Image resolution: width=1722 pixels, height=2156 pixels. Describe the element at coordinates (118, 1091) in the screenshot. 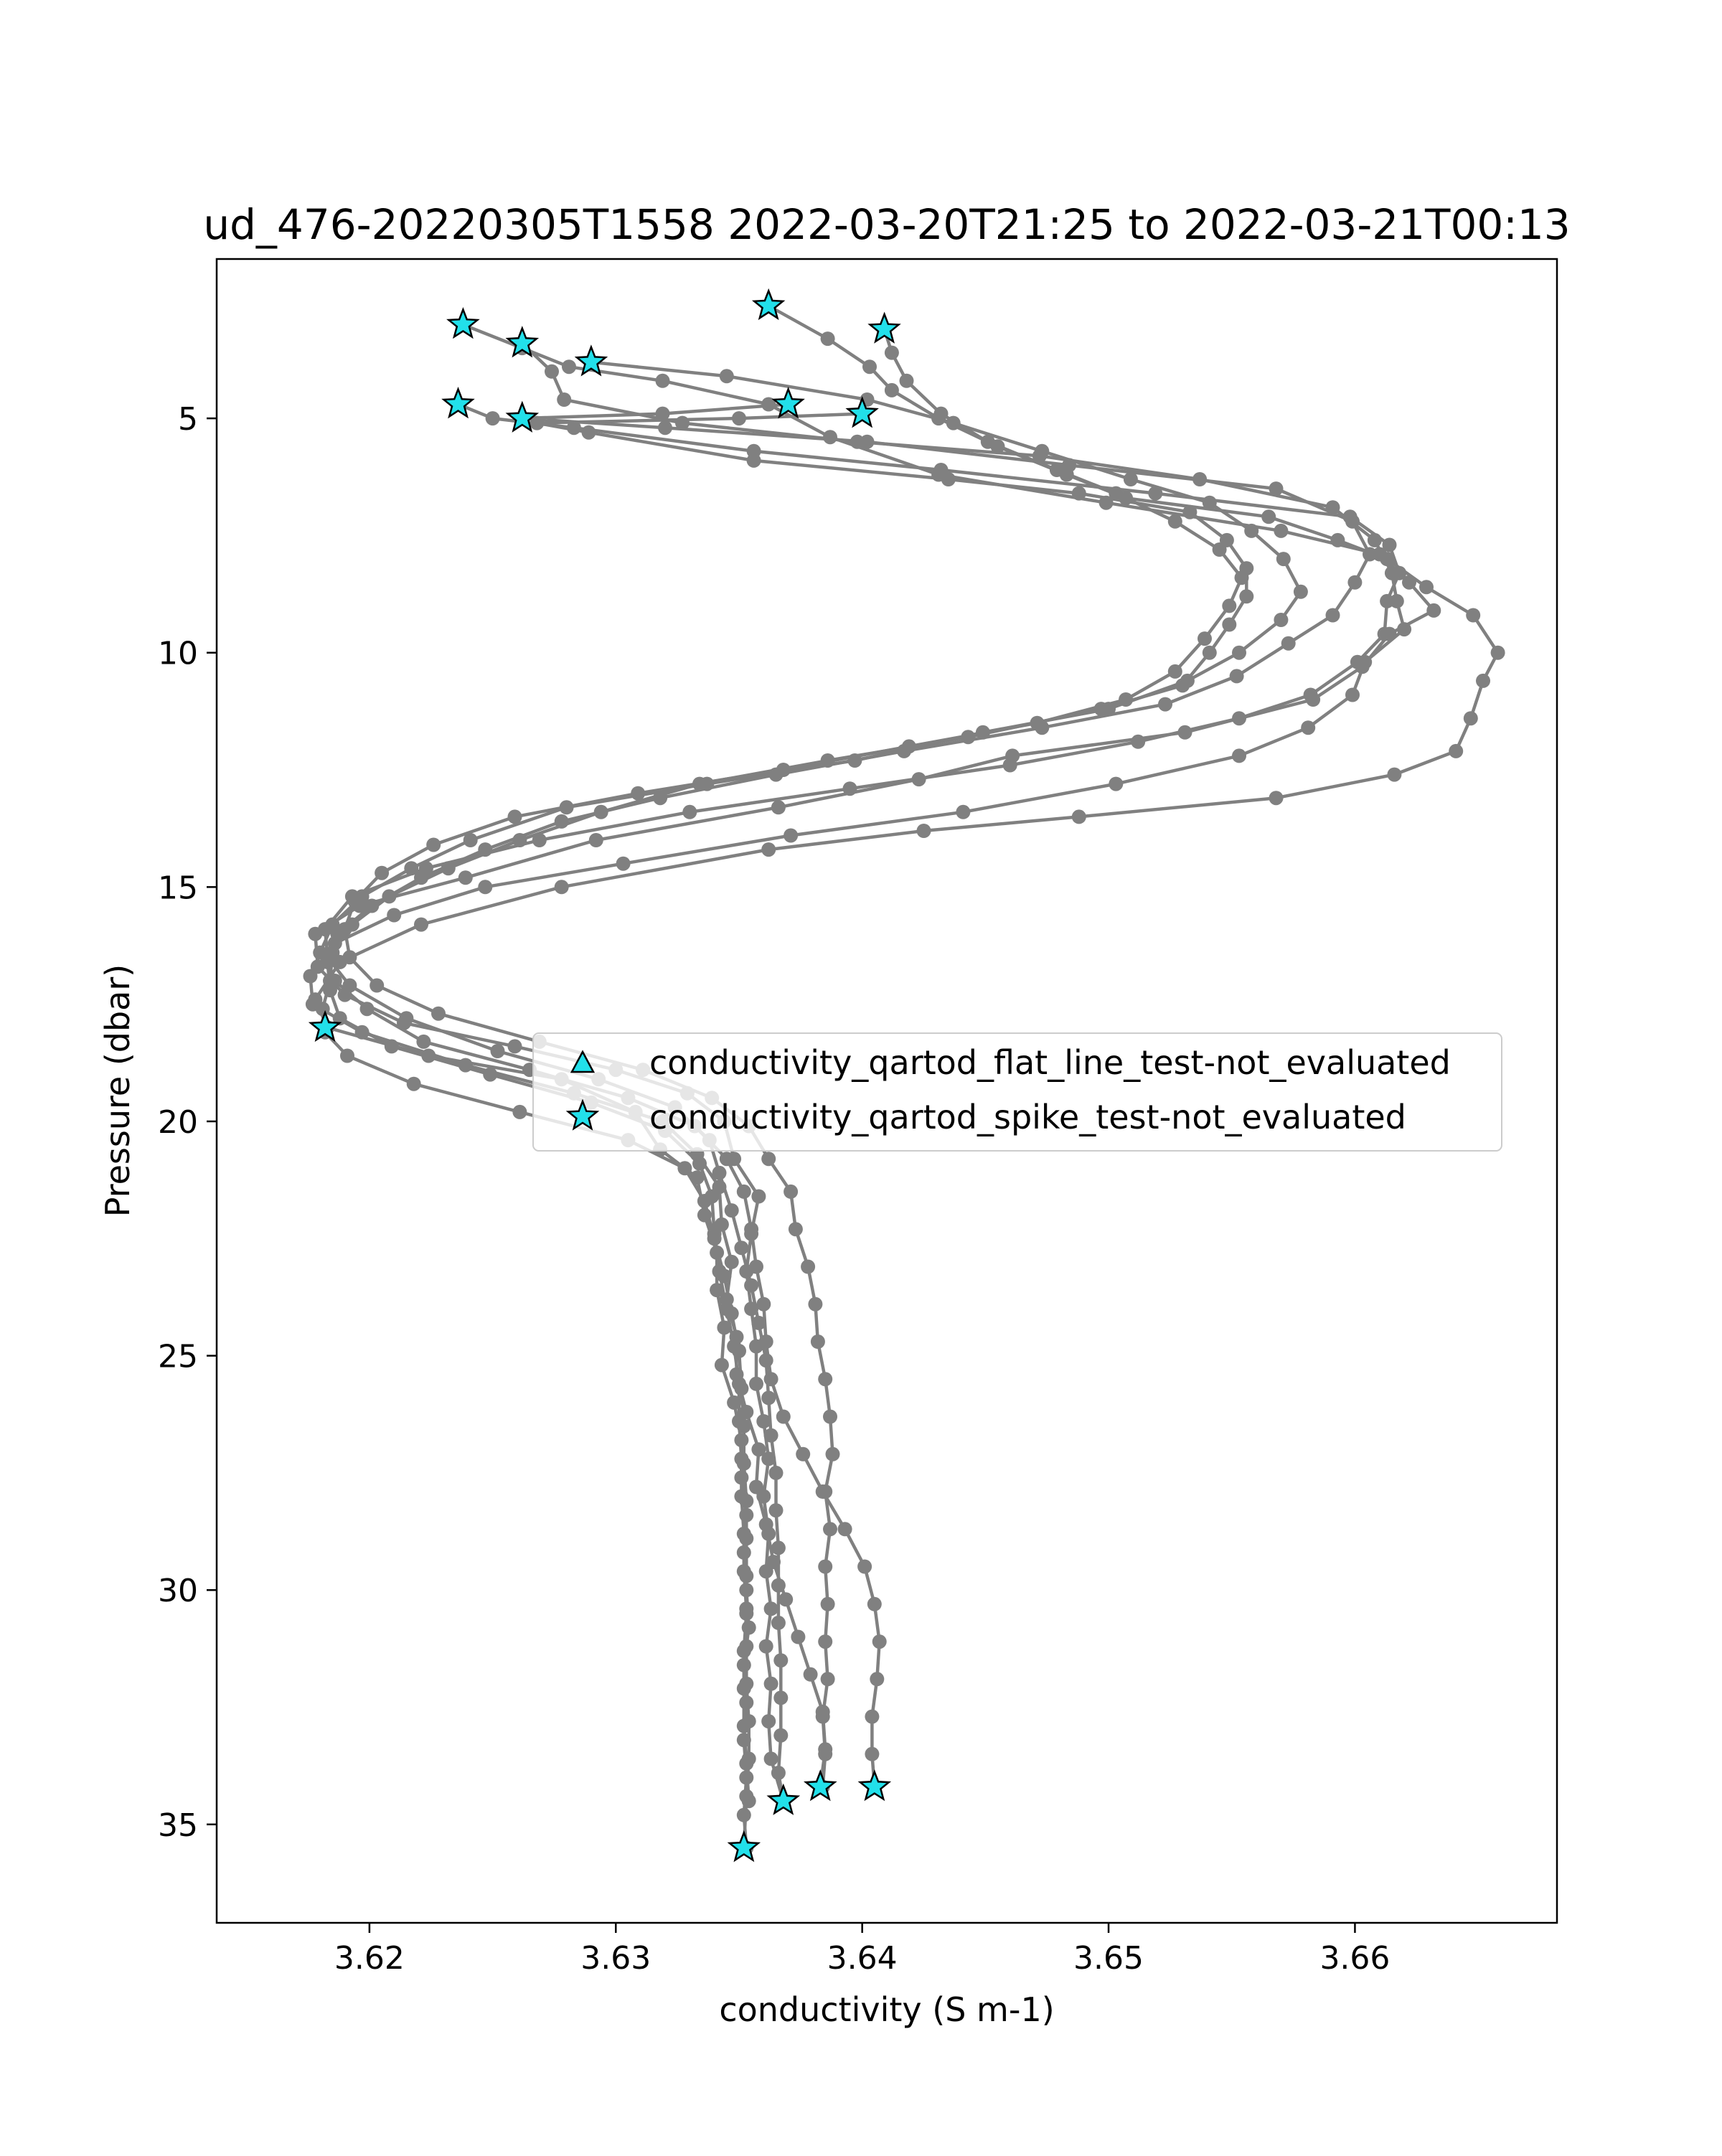

I see `y-axis-label: Pressure (dbar)` at that location.